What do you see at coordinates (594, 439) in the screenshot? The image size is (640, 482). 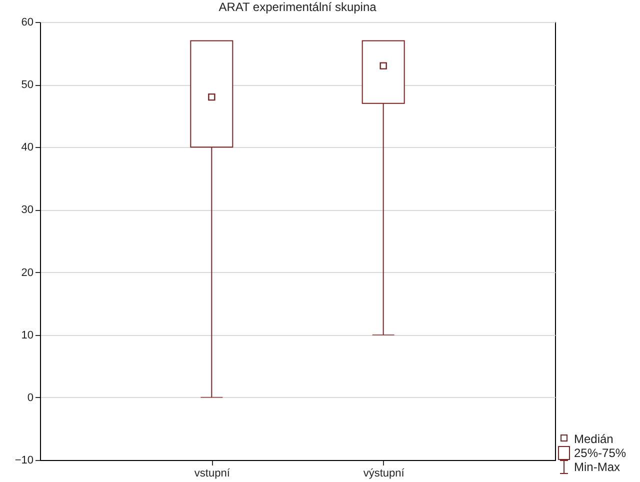 I see `text: Medián` at bounding box center [594, 439].